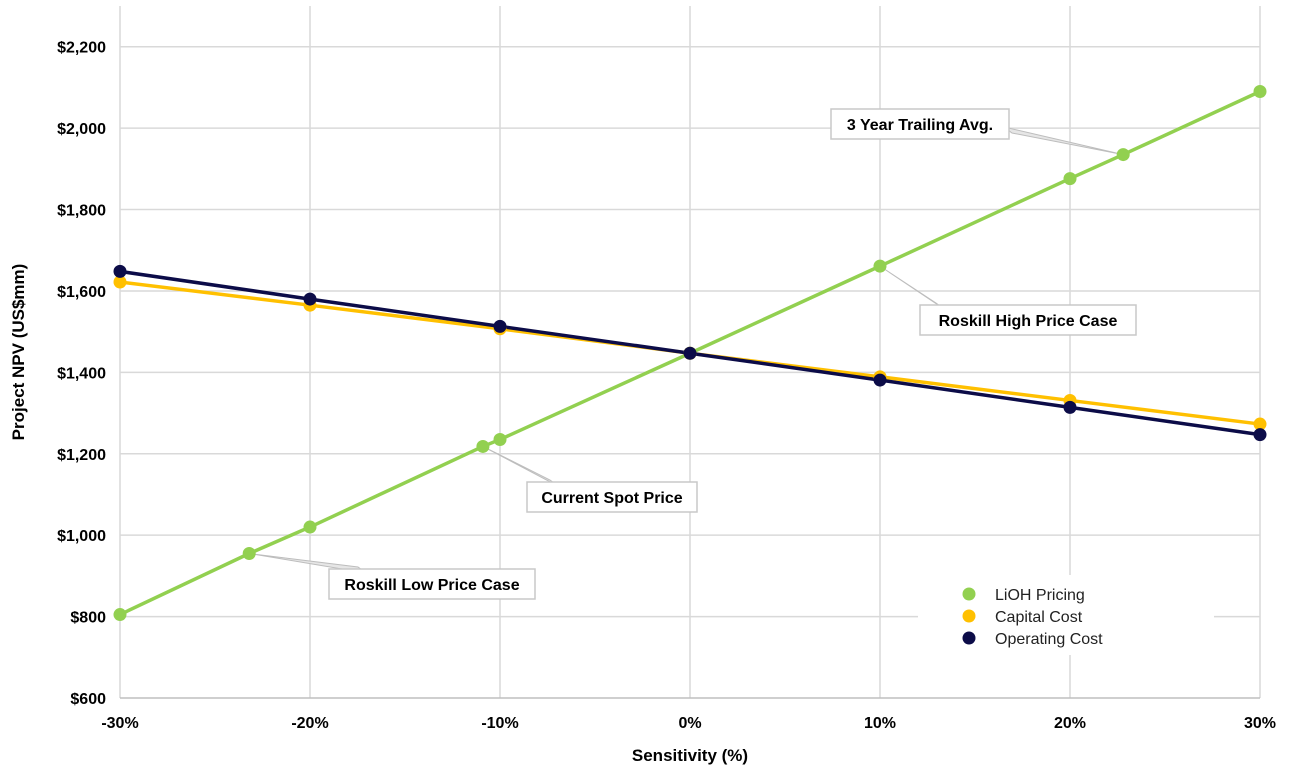 This screenshot has height=769, width=1292. What do you see at coordinates (1260, 723) in the screenshot?
I see `x-tick-label: 30%` at bounding box center [1260, 723].